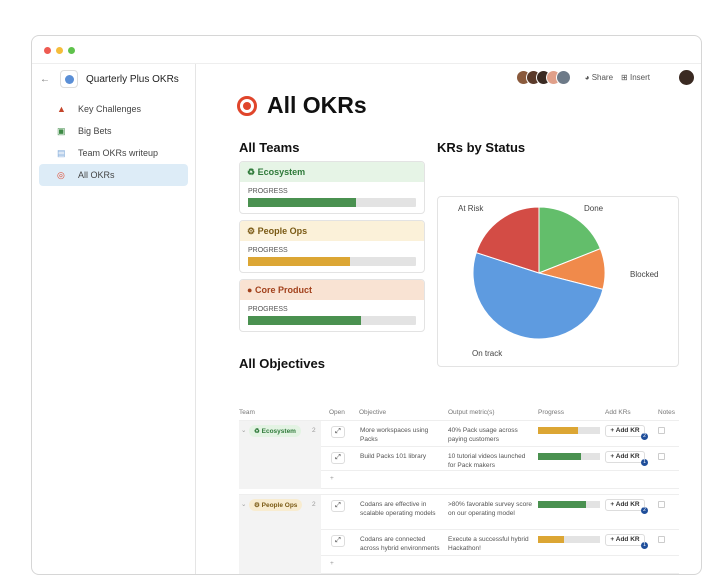 The image size is (720, 575). I want to click on chart-title: KRs by Status, so click(481, 147).